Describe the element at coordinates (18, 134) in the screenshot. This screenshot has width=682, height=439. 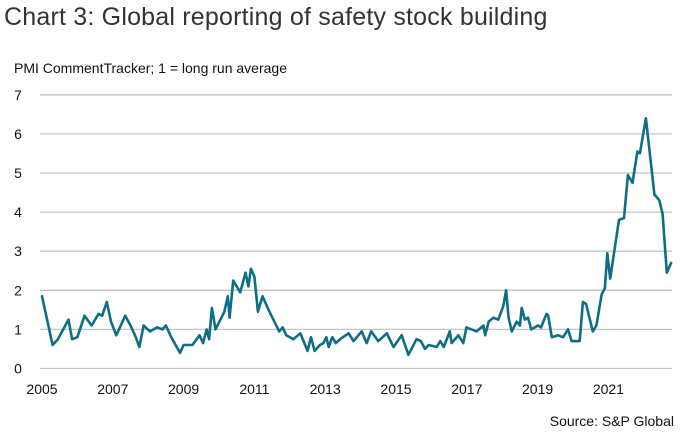
I see `y-tick-label: 6` at that location.